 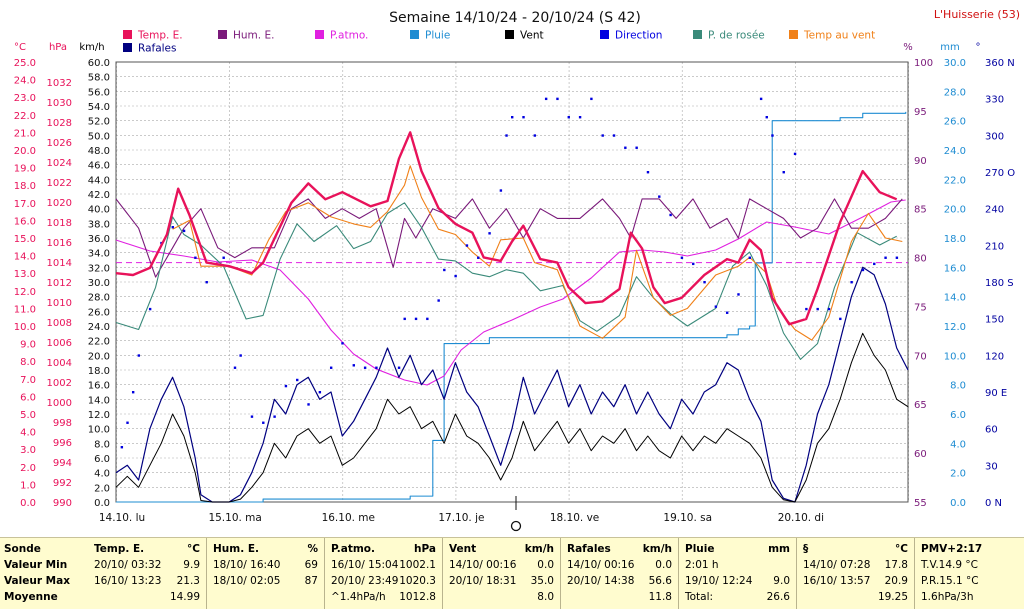 I want to click on temp-tick-label: 4.0, so click(x=28, y=433).